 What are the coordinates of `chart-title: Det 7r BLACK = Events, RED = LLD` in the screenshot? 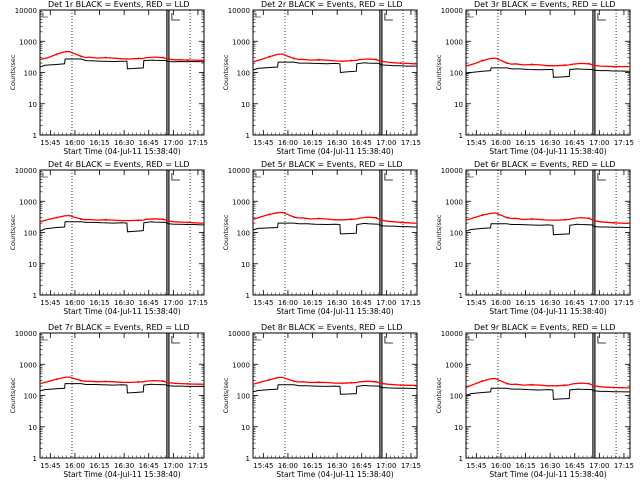 It's located at (119, 327).